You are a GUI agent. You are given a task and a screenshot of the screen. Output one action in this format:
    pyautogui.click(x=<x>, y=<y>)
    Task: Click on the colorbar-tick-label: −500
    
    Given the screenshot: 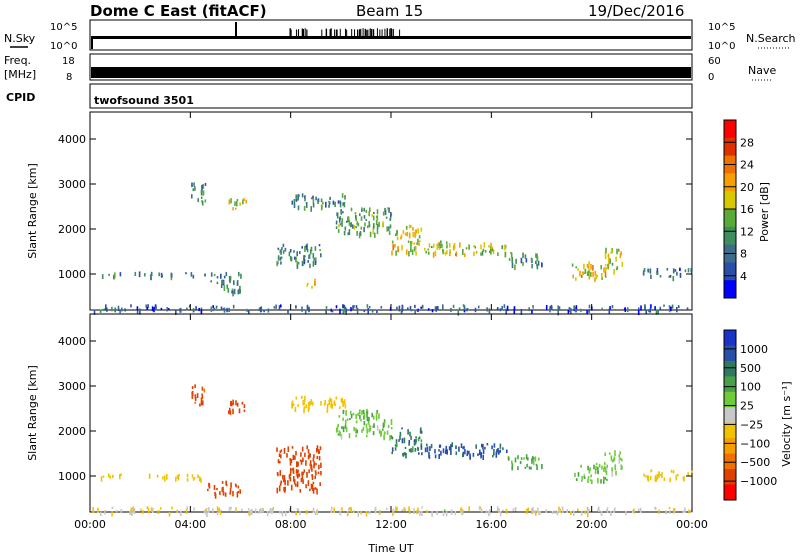 What is the action you would take?
    pyautogui.click(x=755, y=462)
    